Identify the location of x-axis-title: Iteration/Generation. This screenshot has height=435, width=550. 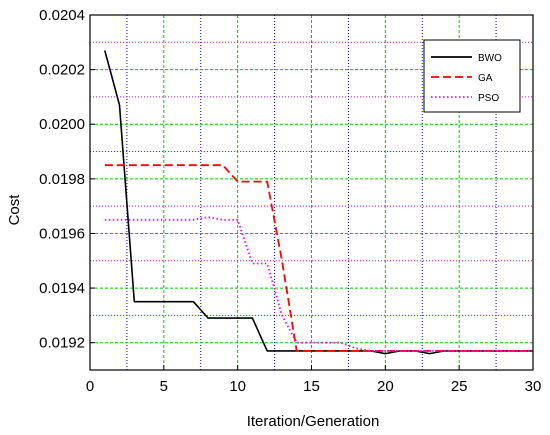
(313, 421).